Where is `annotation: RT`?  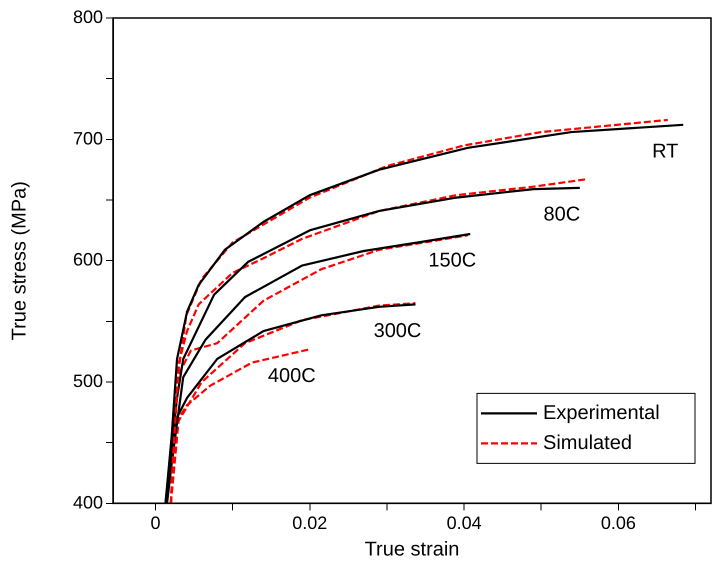 annotation: RT is located at coordinates (665, 151).